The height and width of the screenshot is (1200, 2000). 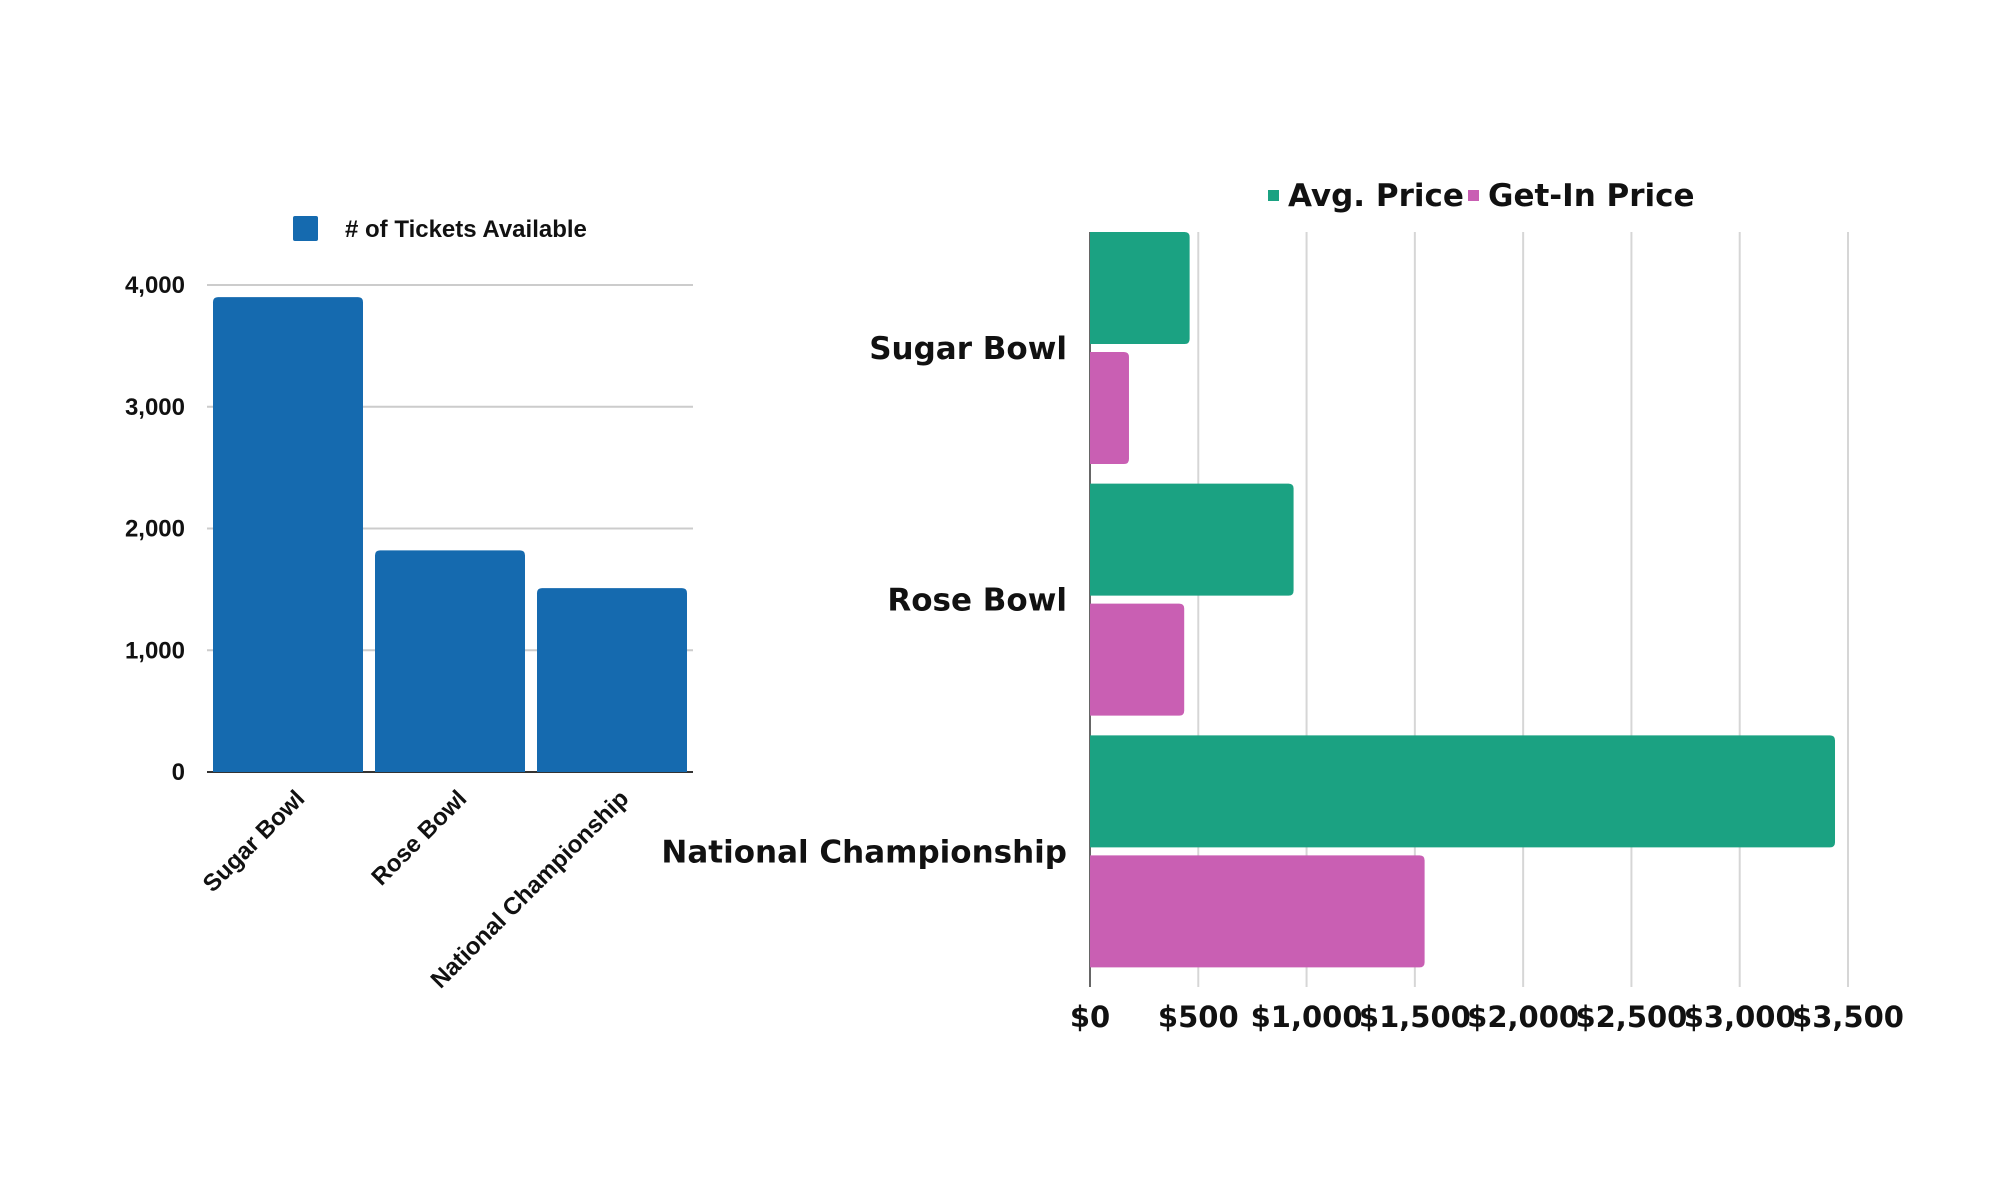 What do you see at coordinates (1376, 196) in the screenshot?
I see `legend-label-avg-price: Avg. Price` at bounding box center [1376, 196].